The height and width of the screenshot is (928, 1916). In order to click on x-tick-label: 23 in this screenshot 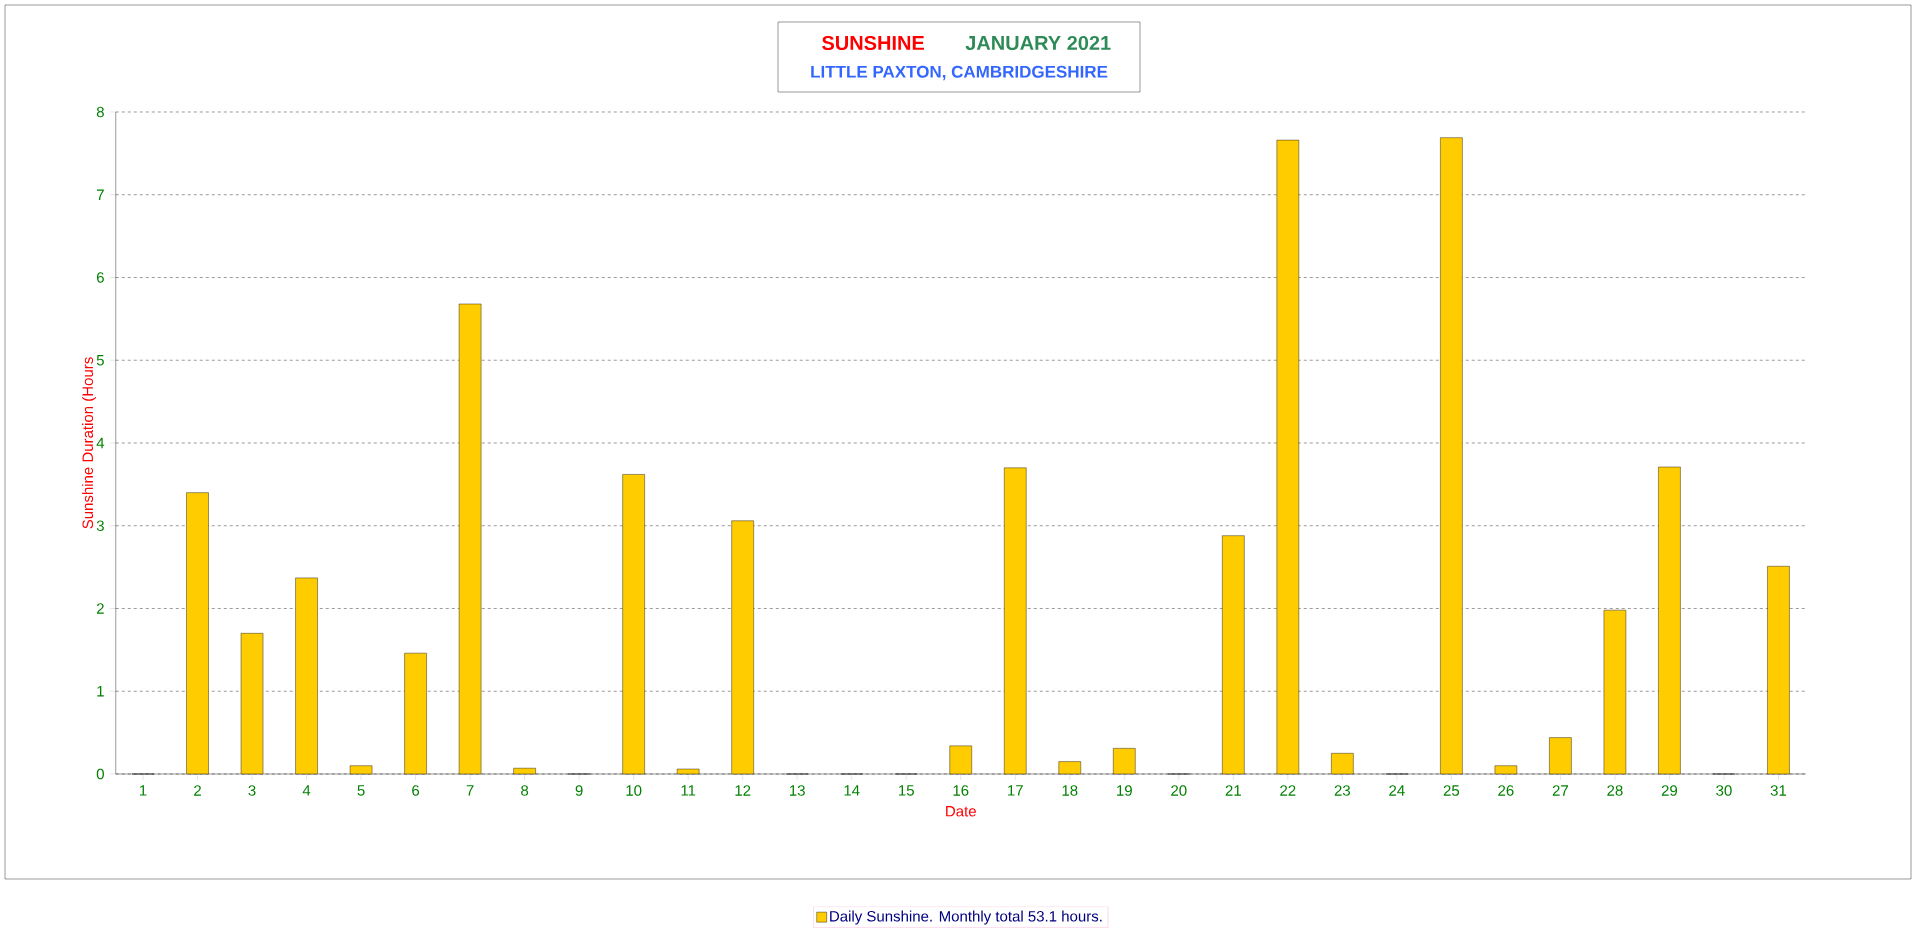, I will do `click(1342, 790)`.